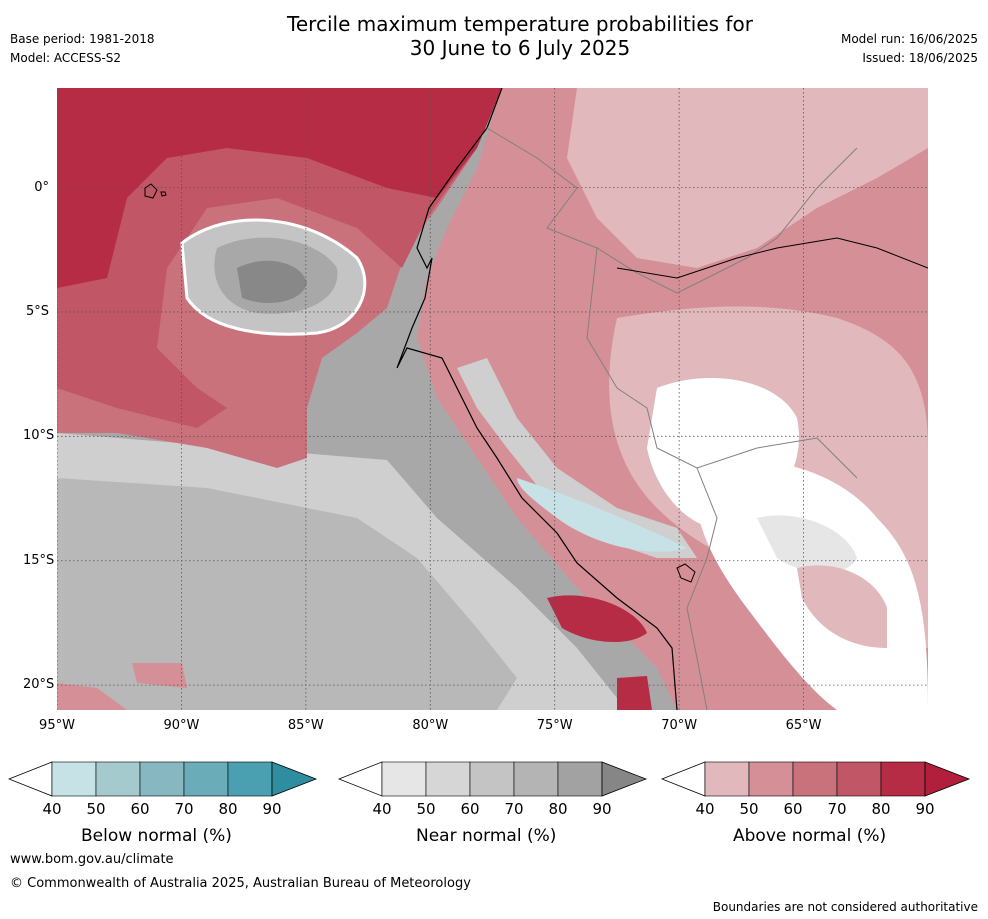  What do you see at coordinates (486, 836) in the screenshot?
I see `colorbar-near-normal-label: Near normal (%)` at bounding box center [486, 836].